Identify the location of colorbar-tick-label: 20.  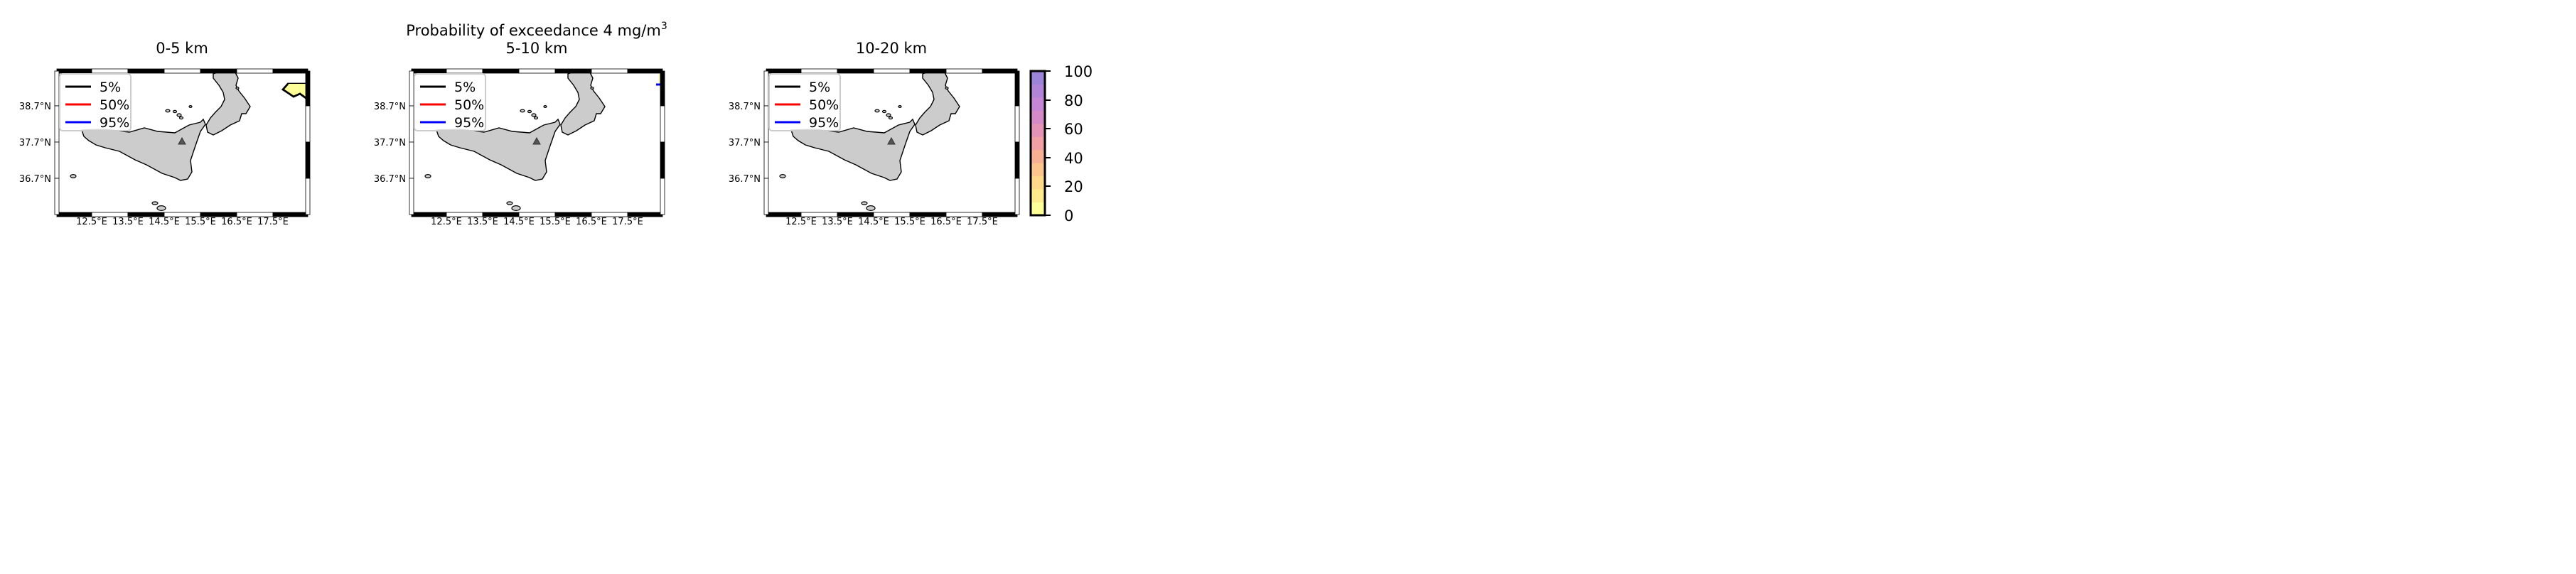
(1073, 186).